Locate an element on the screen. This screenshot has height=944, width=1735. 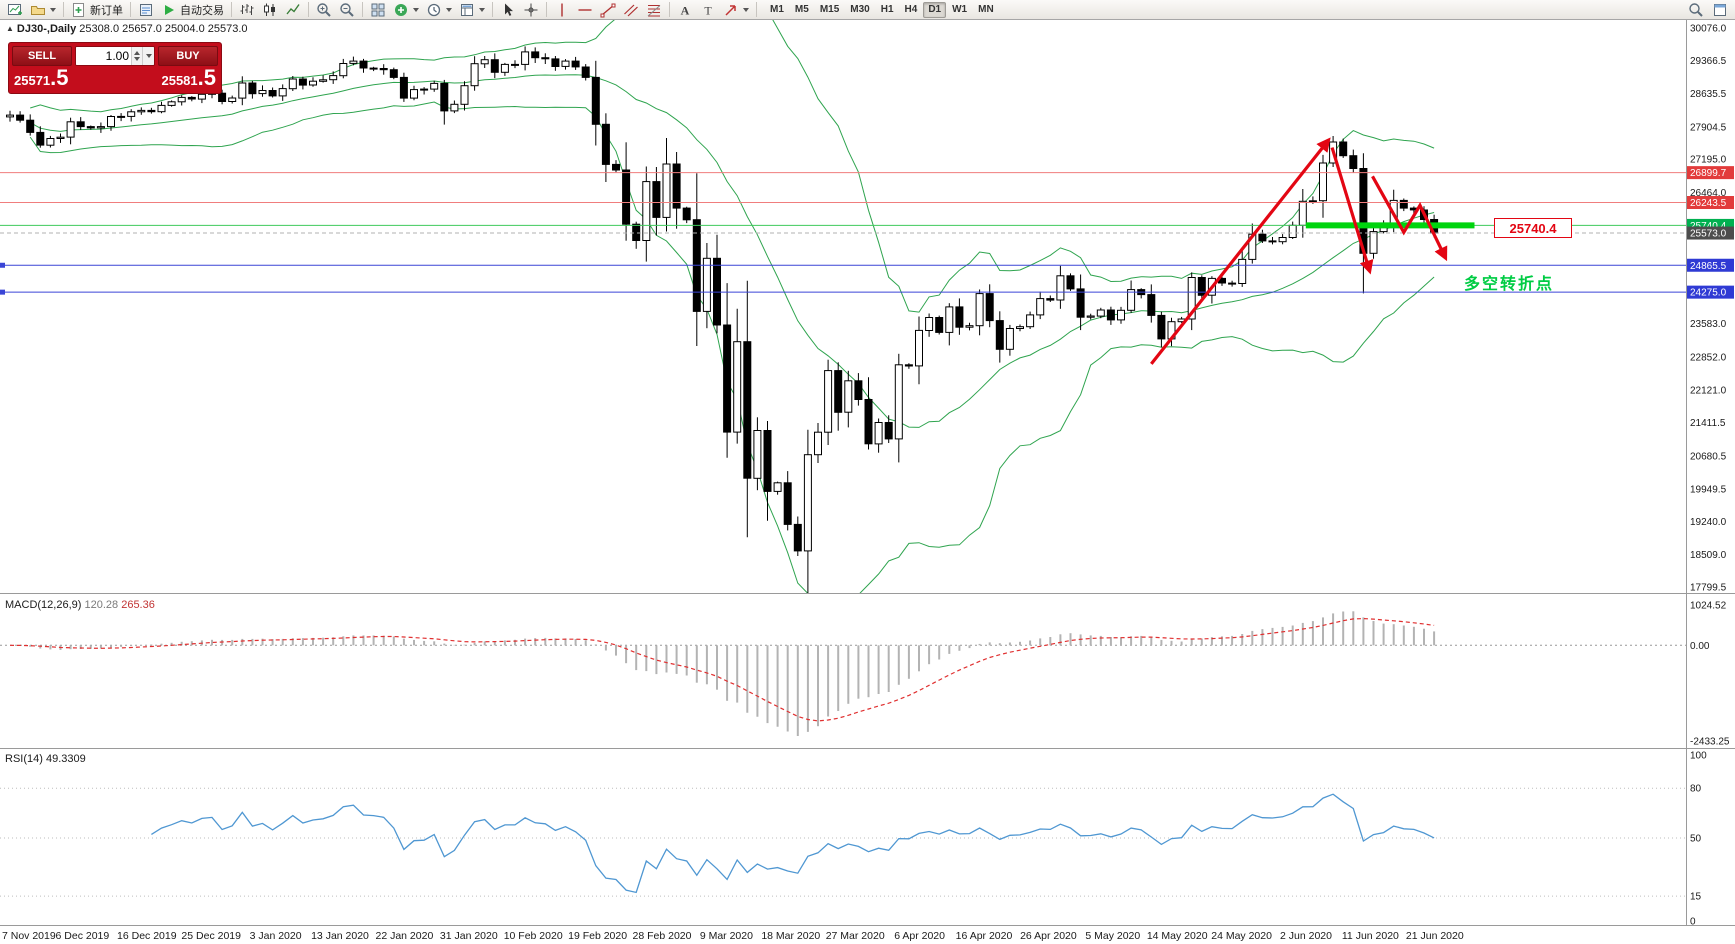
ohlc-bars-icon is located at coordinates (247, 10).